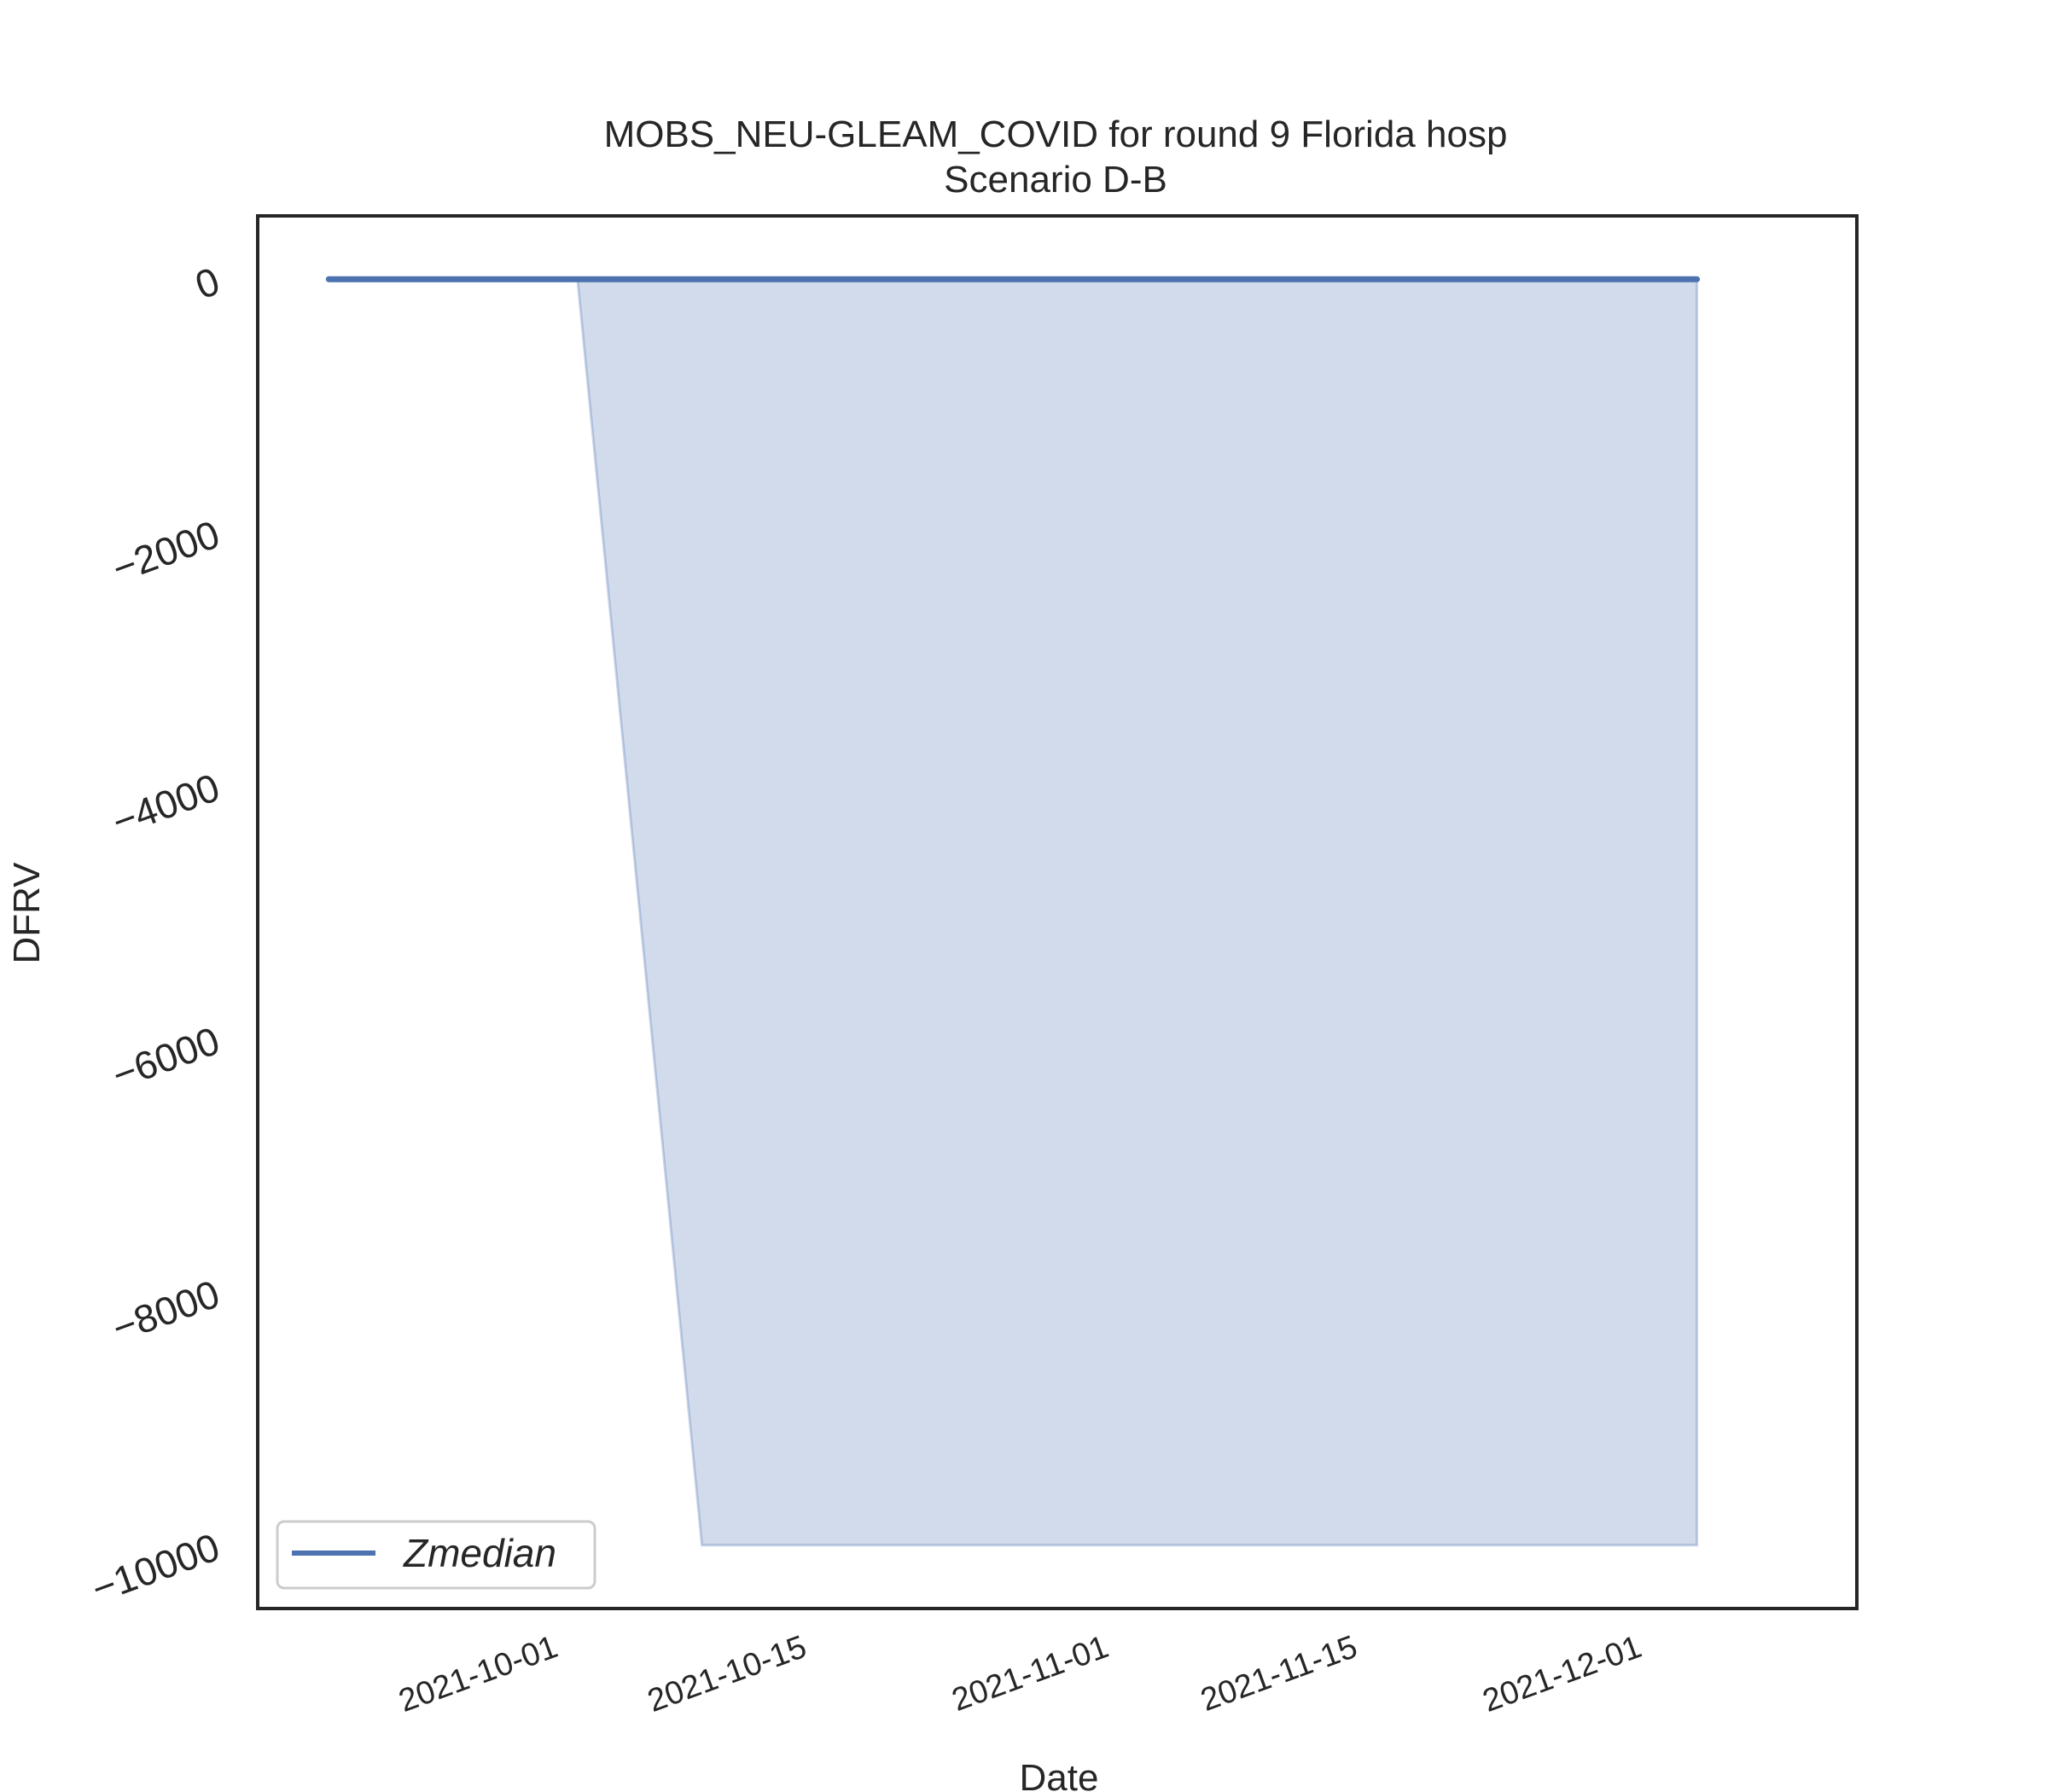  I want to click on x-tick-label: 2021-10-15, so click(727, 1674).